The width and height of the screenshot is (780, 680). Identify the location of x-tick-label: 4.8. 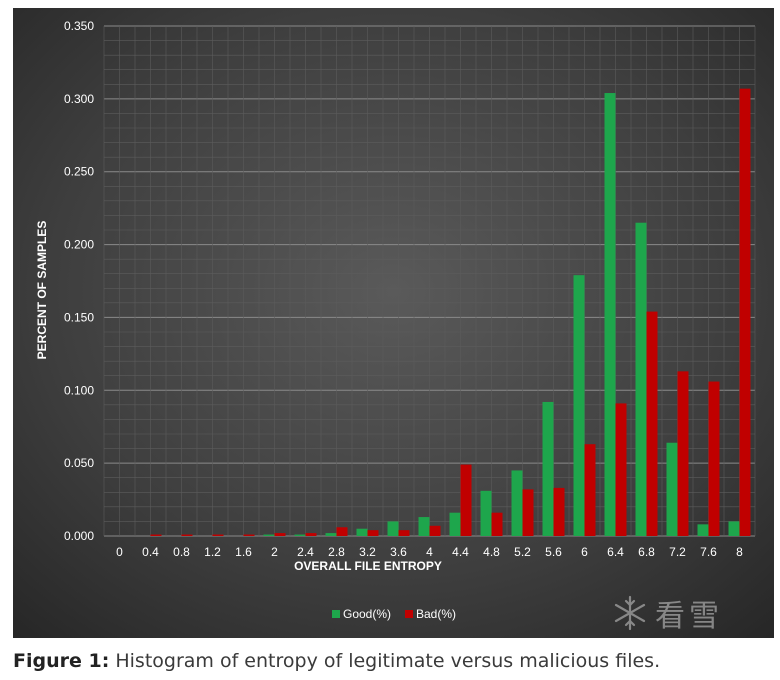
(491, 552).